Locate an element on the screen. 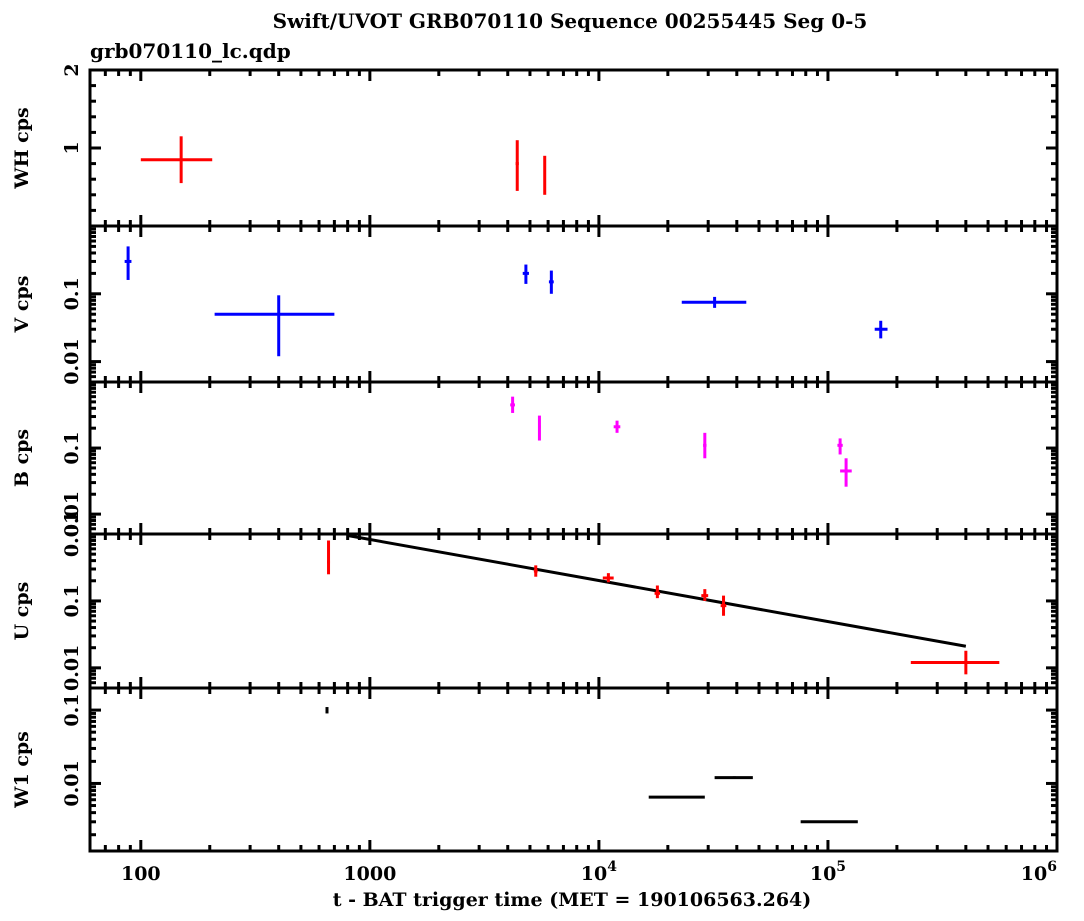 The height and width of the screenshot is (921, 1084). x-tick-label: 100 is located at coordinates (141, 874).